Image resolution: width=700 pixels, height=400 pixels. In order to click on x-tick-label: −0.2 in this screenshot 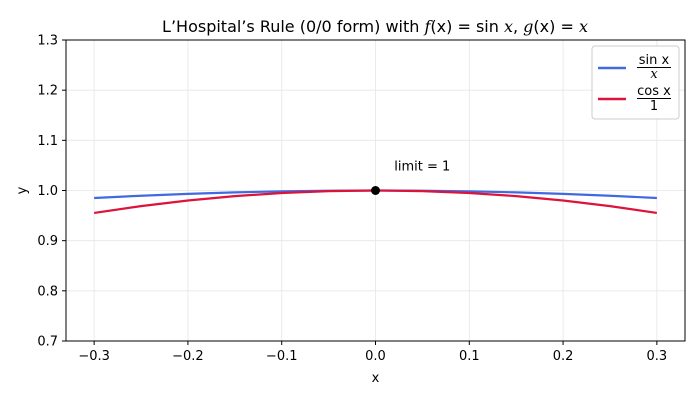, I will do `click(188, 356)`.